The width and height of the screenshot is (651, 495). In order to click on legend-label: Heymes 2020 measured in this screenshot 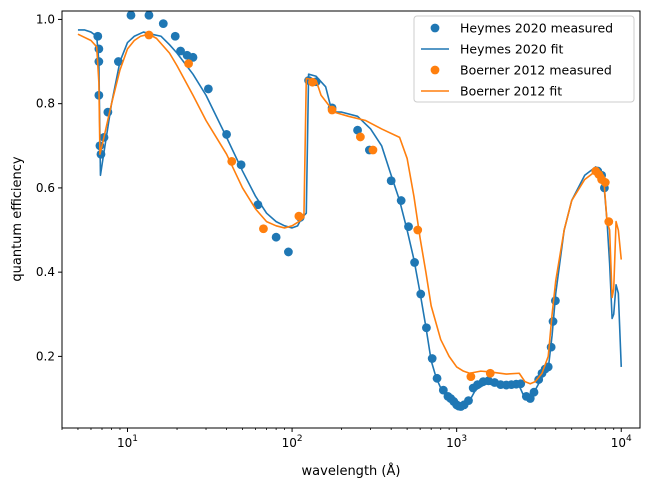, I will do `click(536, 28)`.